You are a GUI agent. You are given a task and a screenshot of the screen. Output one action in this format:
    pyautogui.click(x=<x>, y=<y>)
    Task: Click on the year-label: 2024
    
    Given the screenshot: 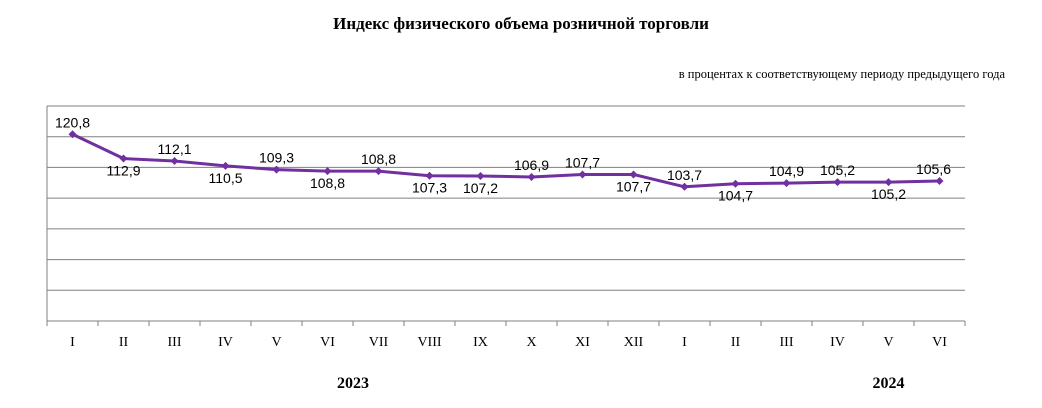 What is the action you would take?
    pyautogui.click(x=888, y=383)
    